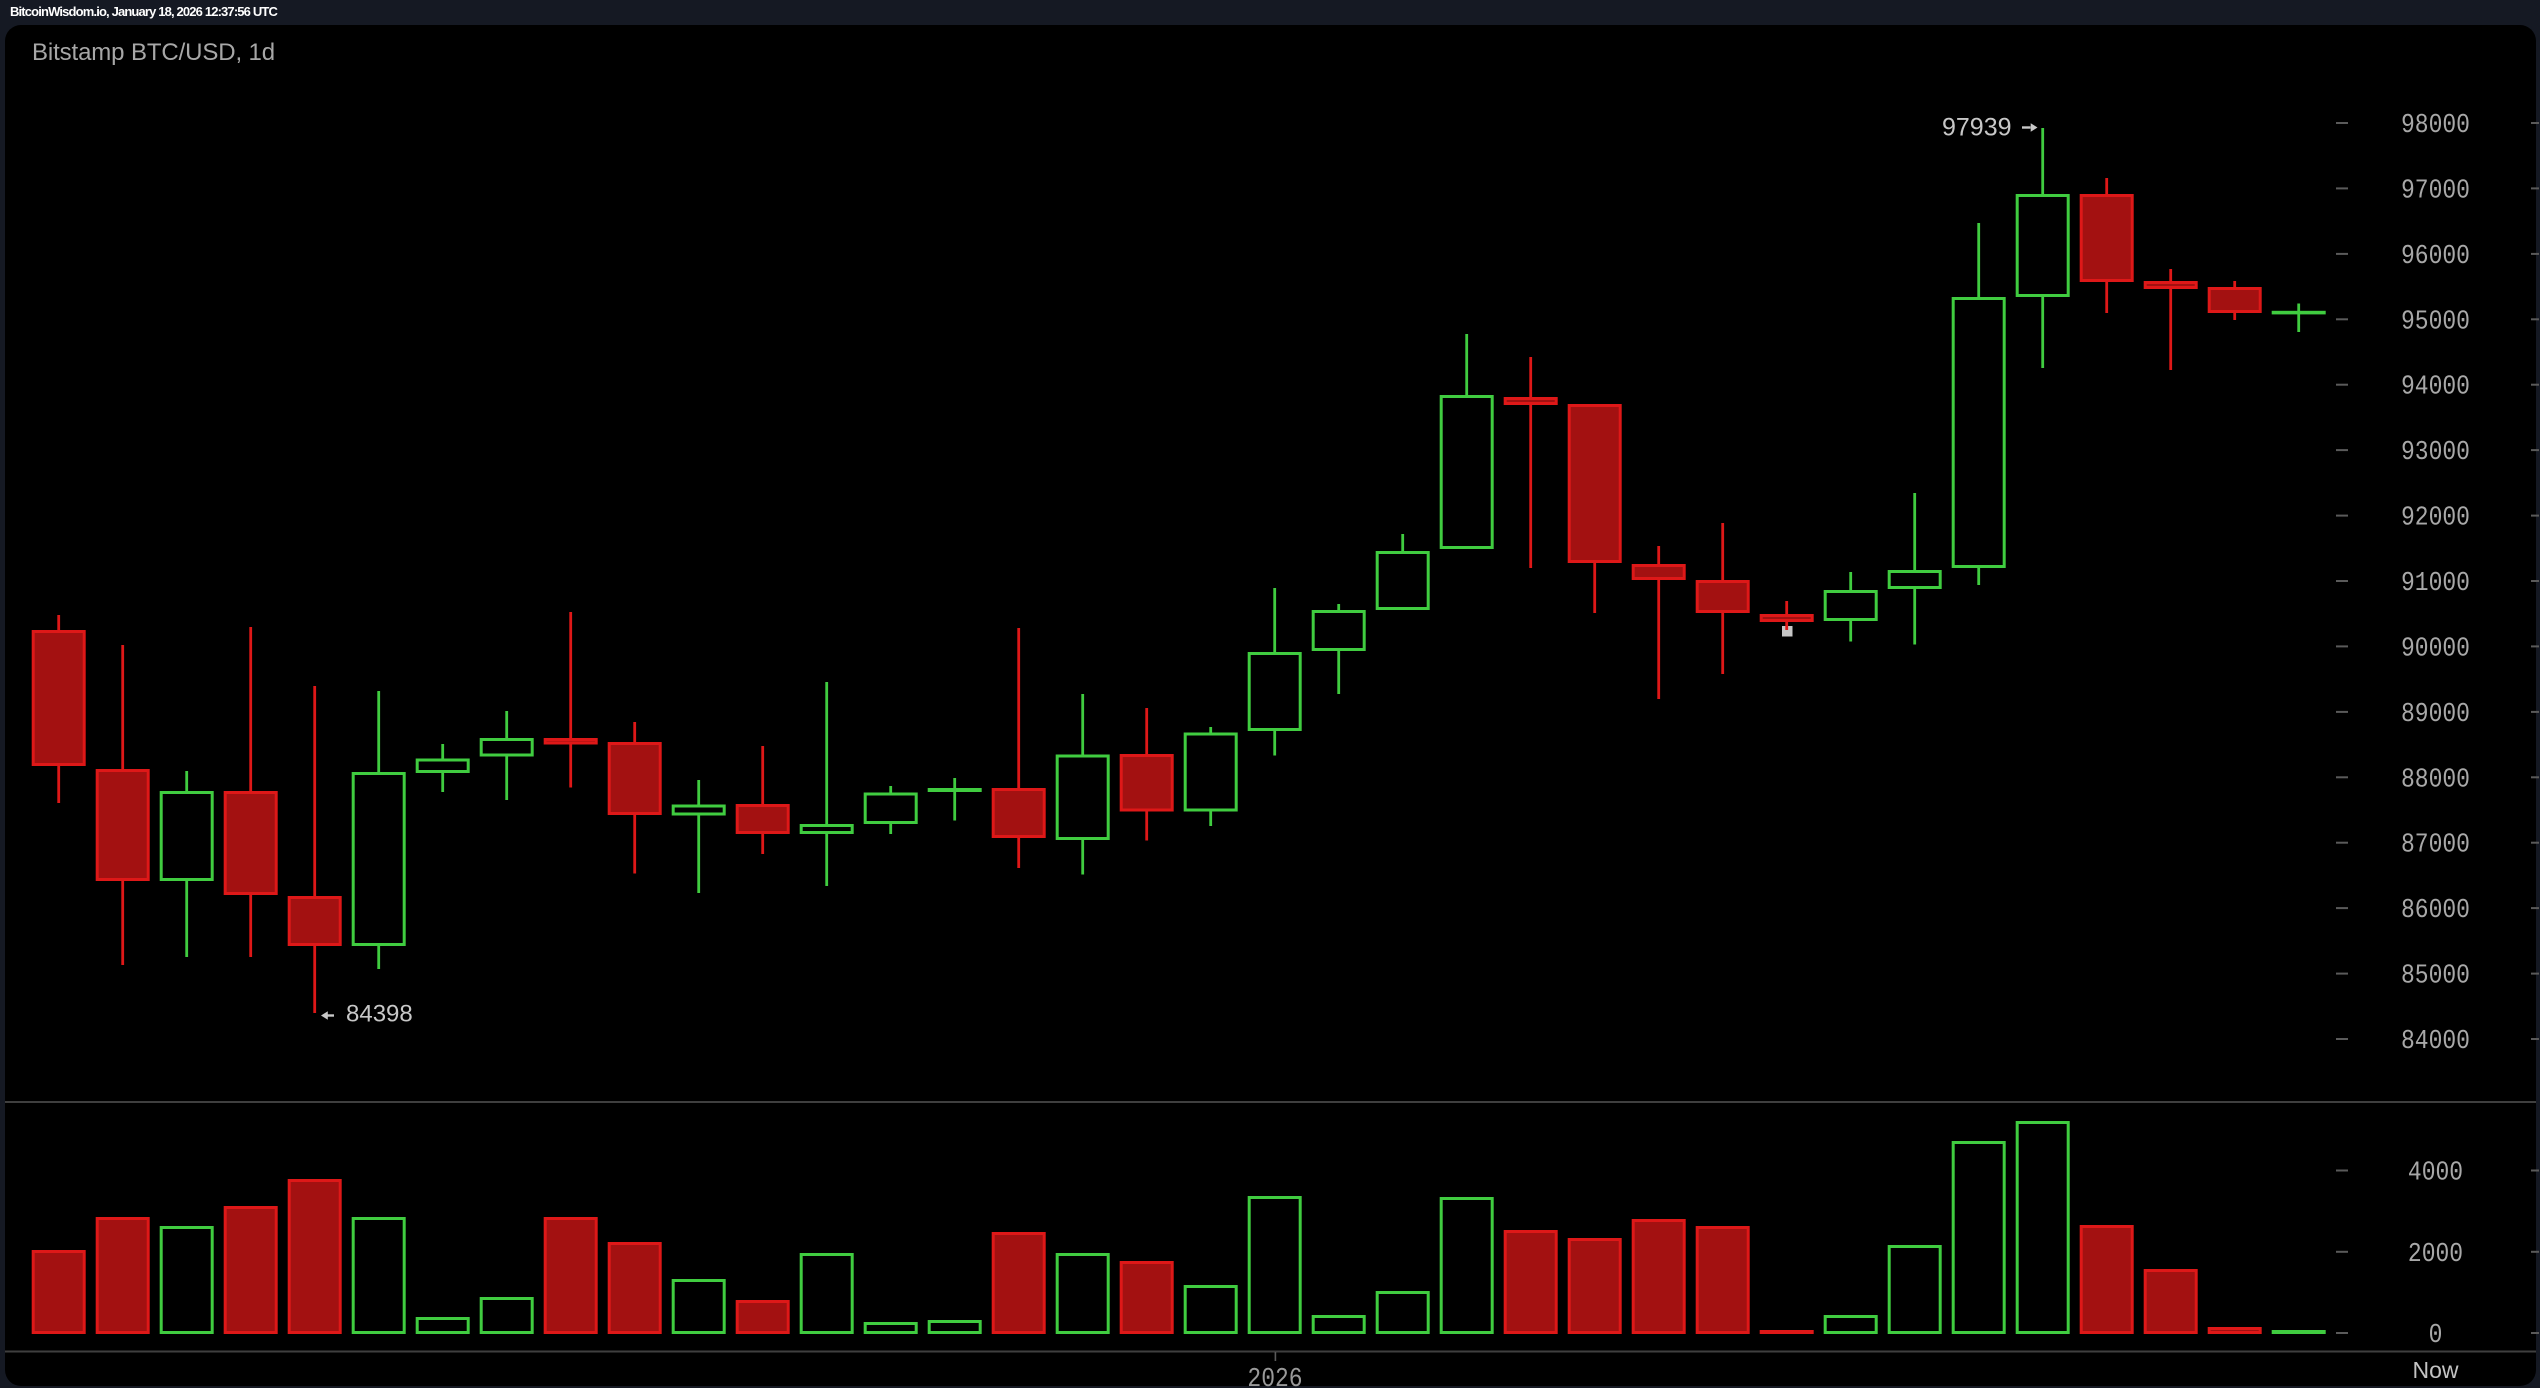  Describe the element at coordinates (2436, 1336) in the screenshot. I see `svg-text: 0` at that location.